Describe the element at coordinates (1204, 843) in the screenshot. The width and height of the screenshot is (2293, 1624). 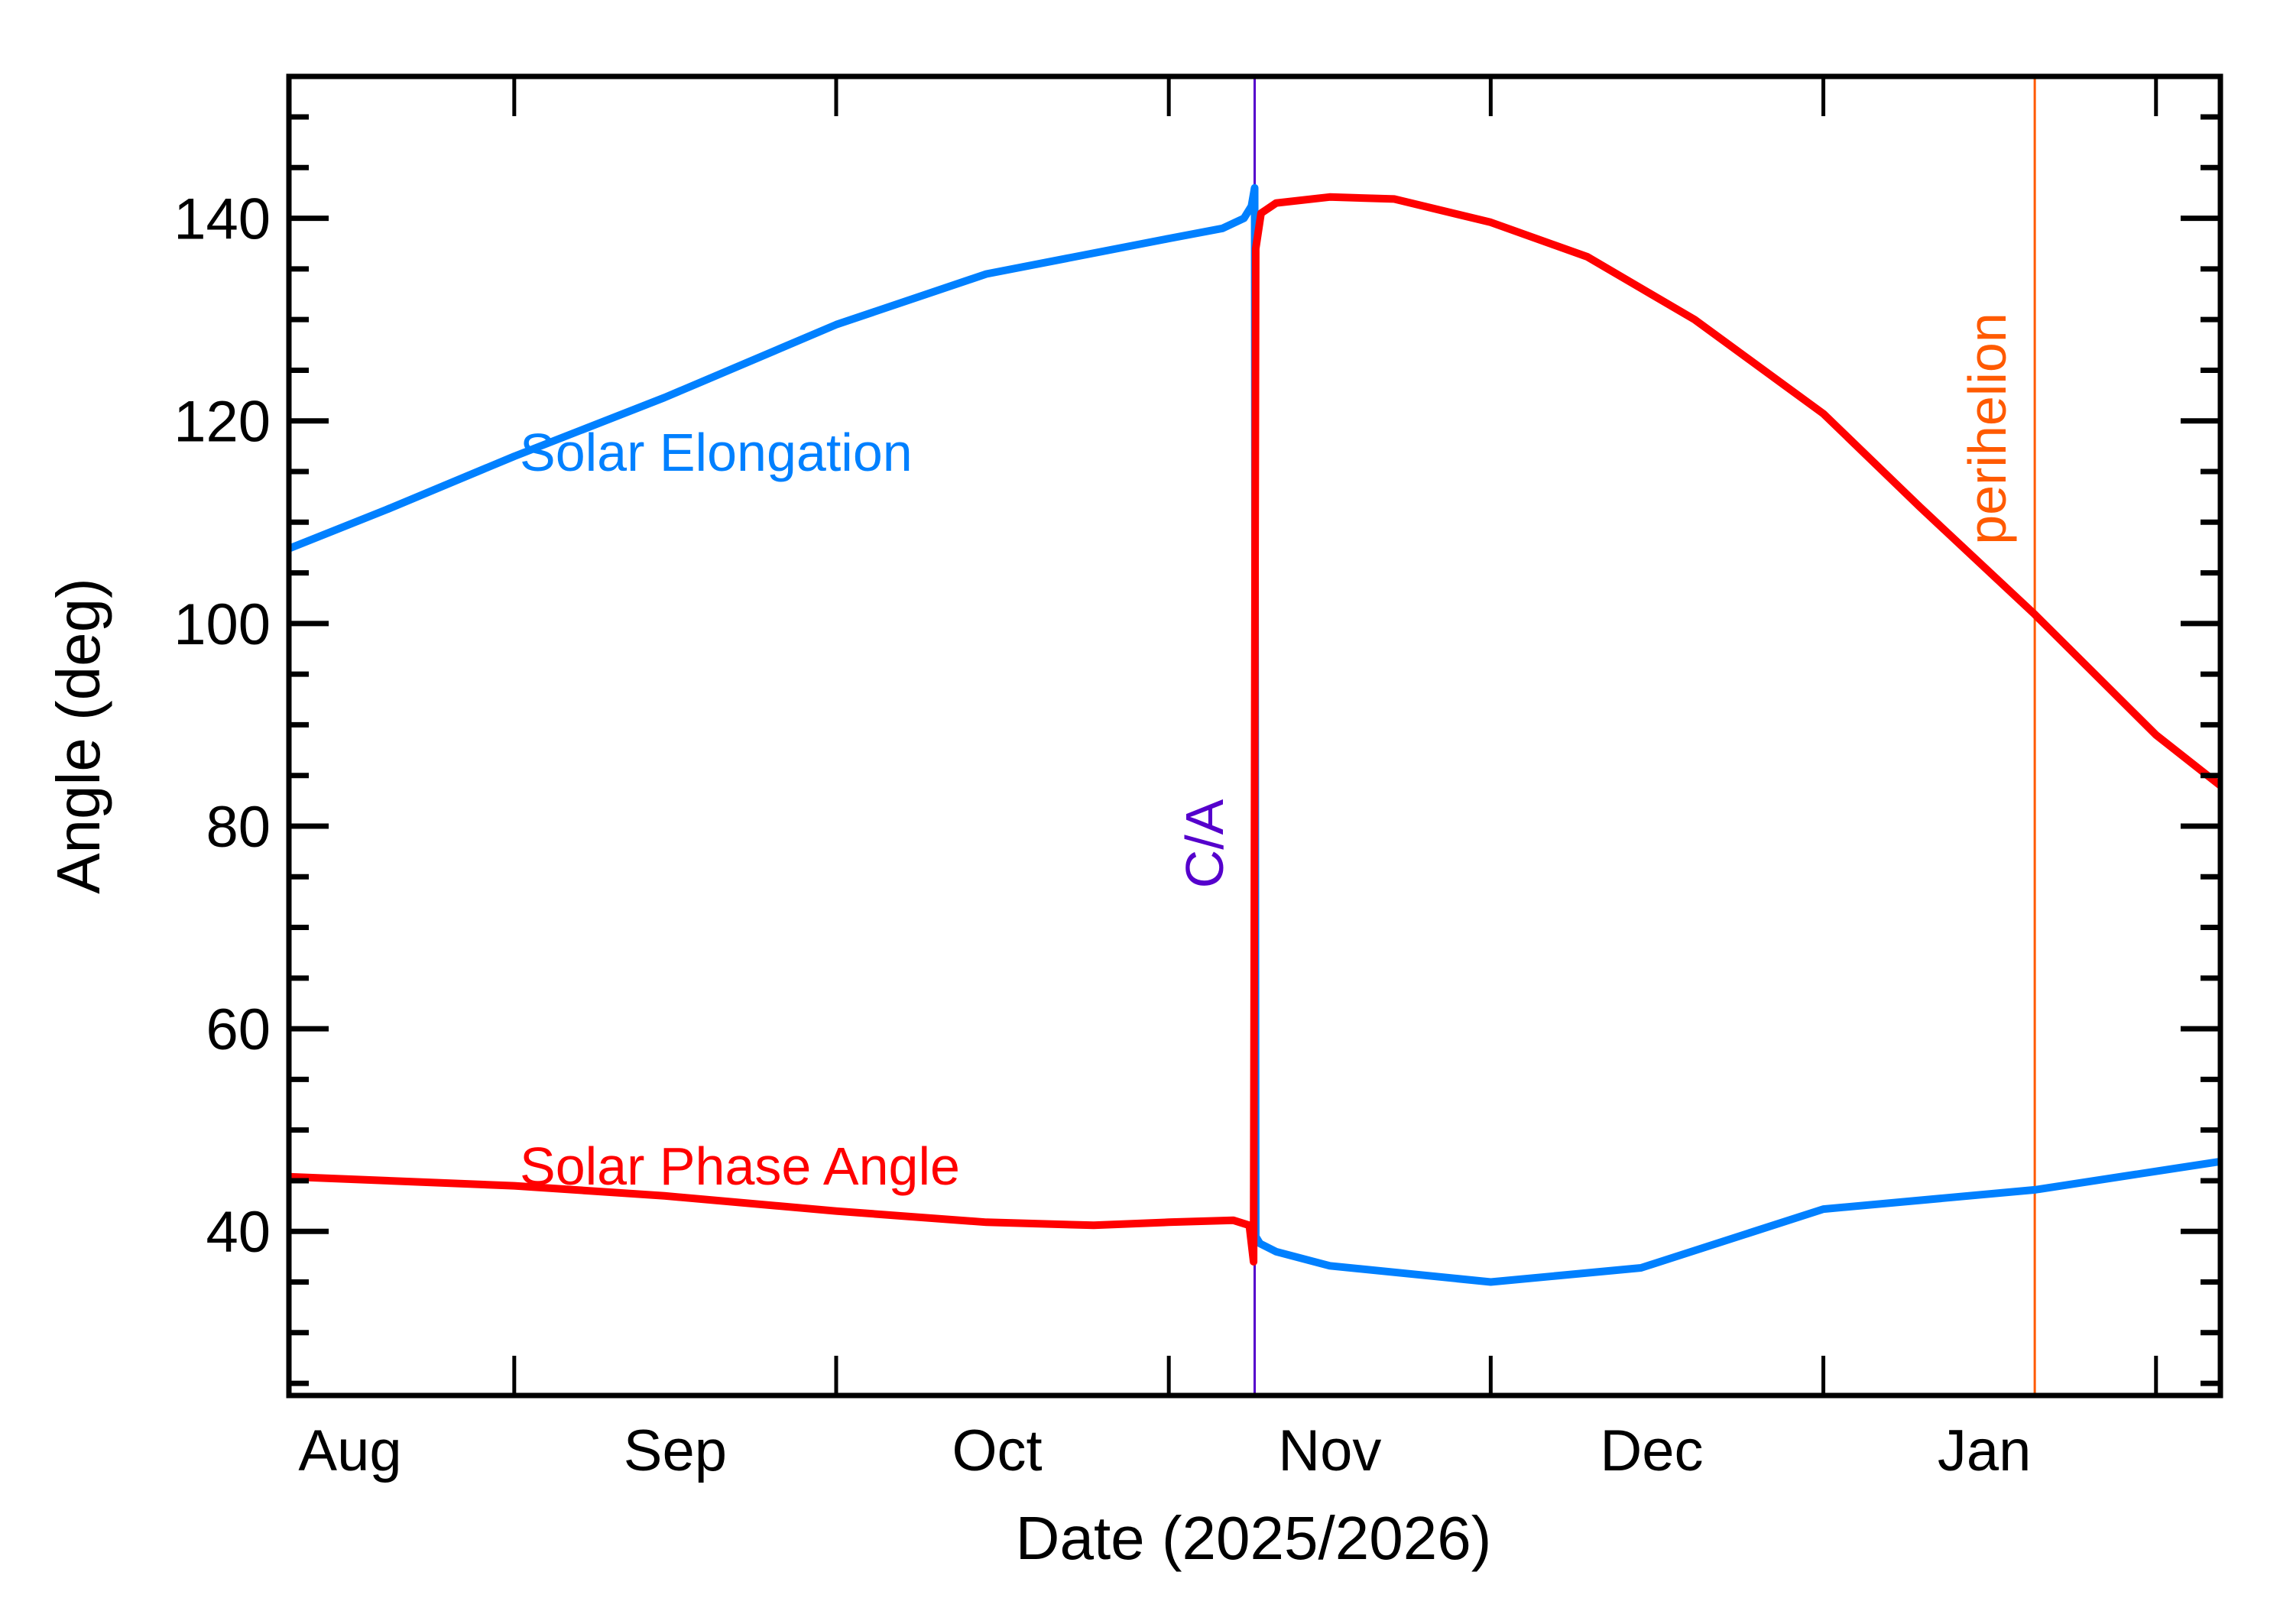
I see `ca-label: C/A` at that location.